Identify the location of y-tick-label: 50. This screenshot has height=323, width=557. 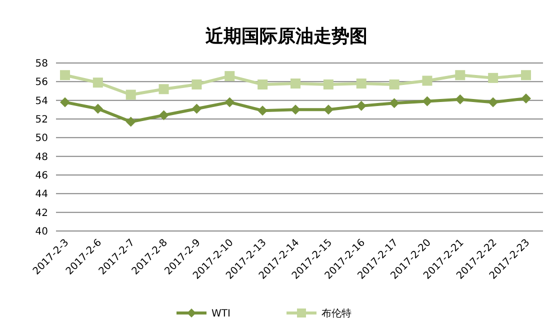
(41, 138).